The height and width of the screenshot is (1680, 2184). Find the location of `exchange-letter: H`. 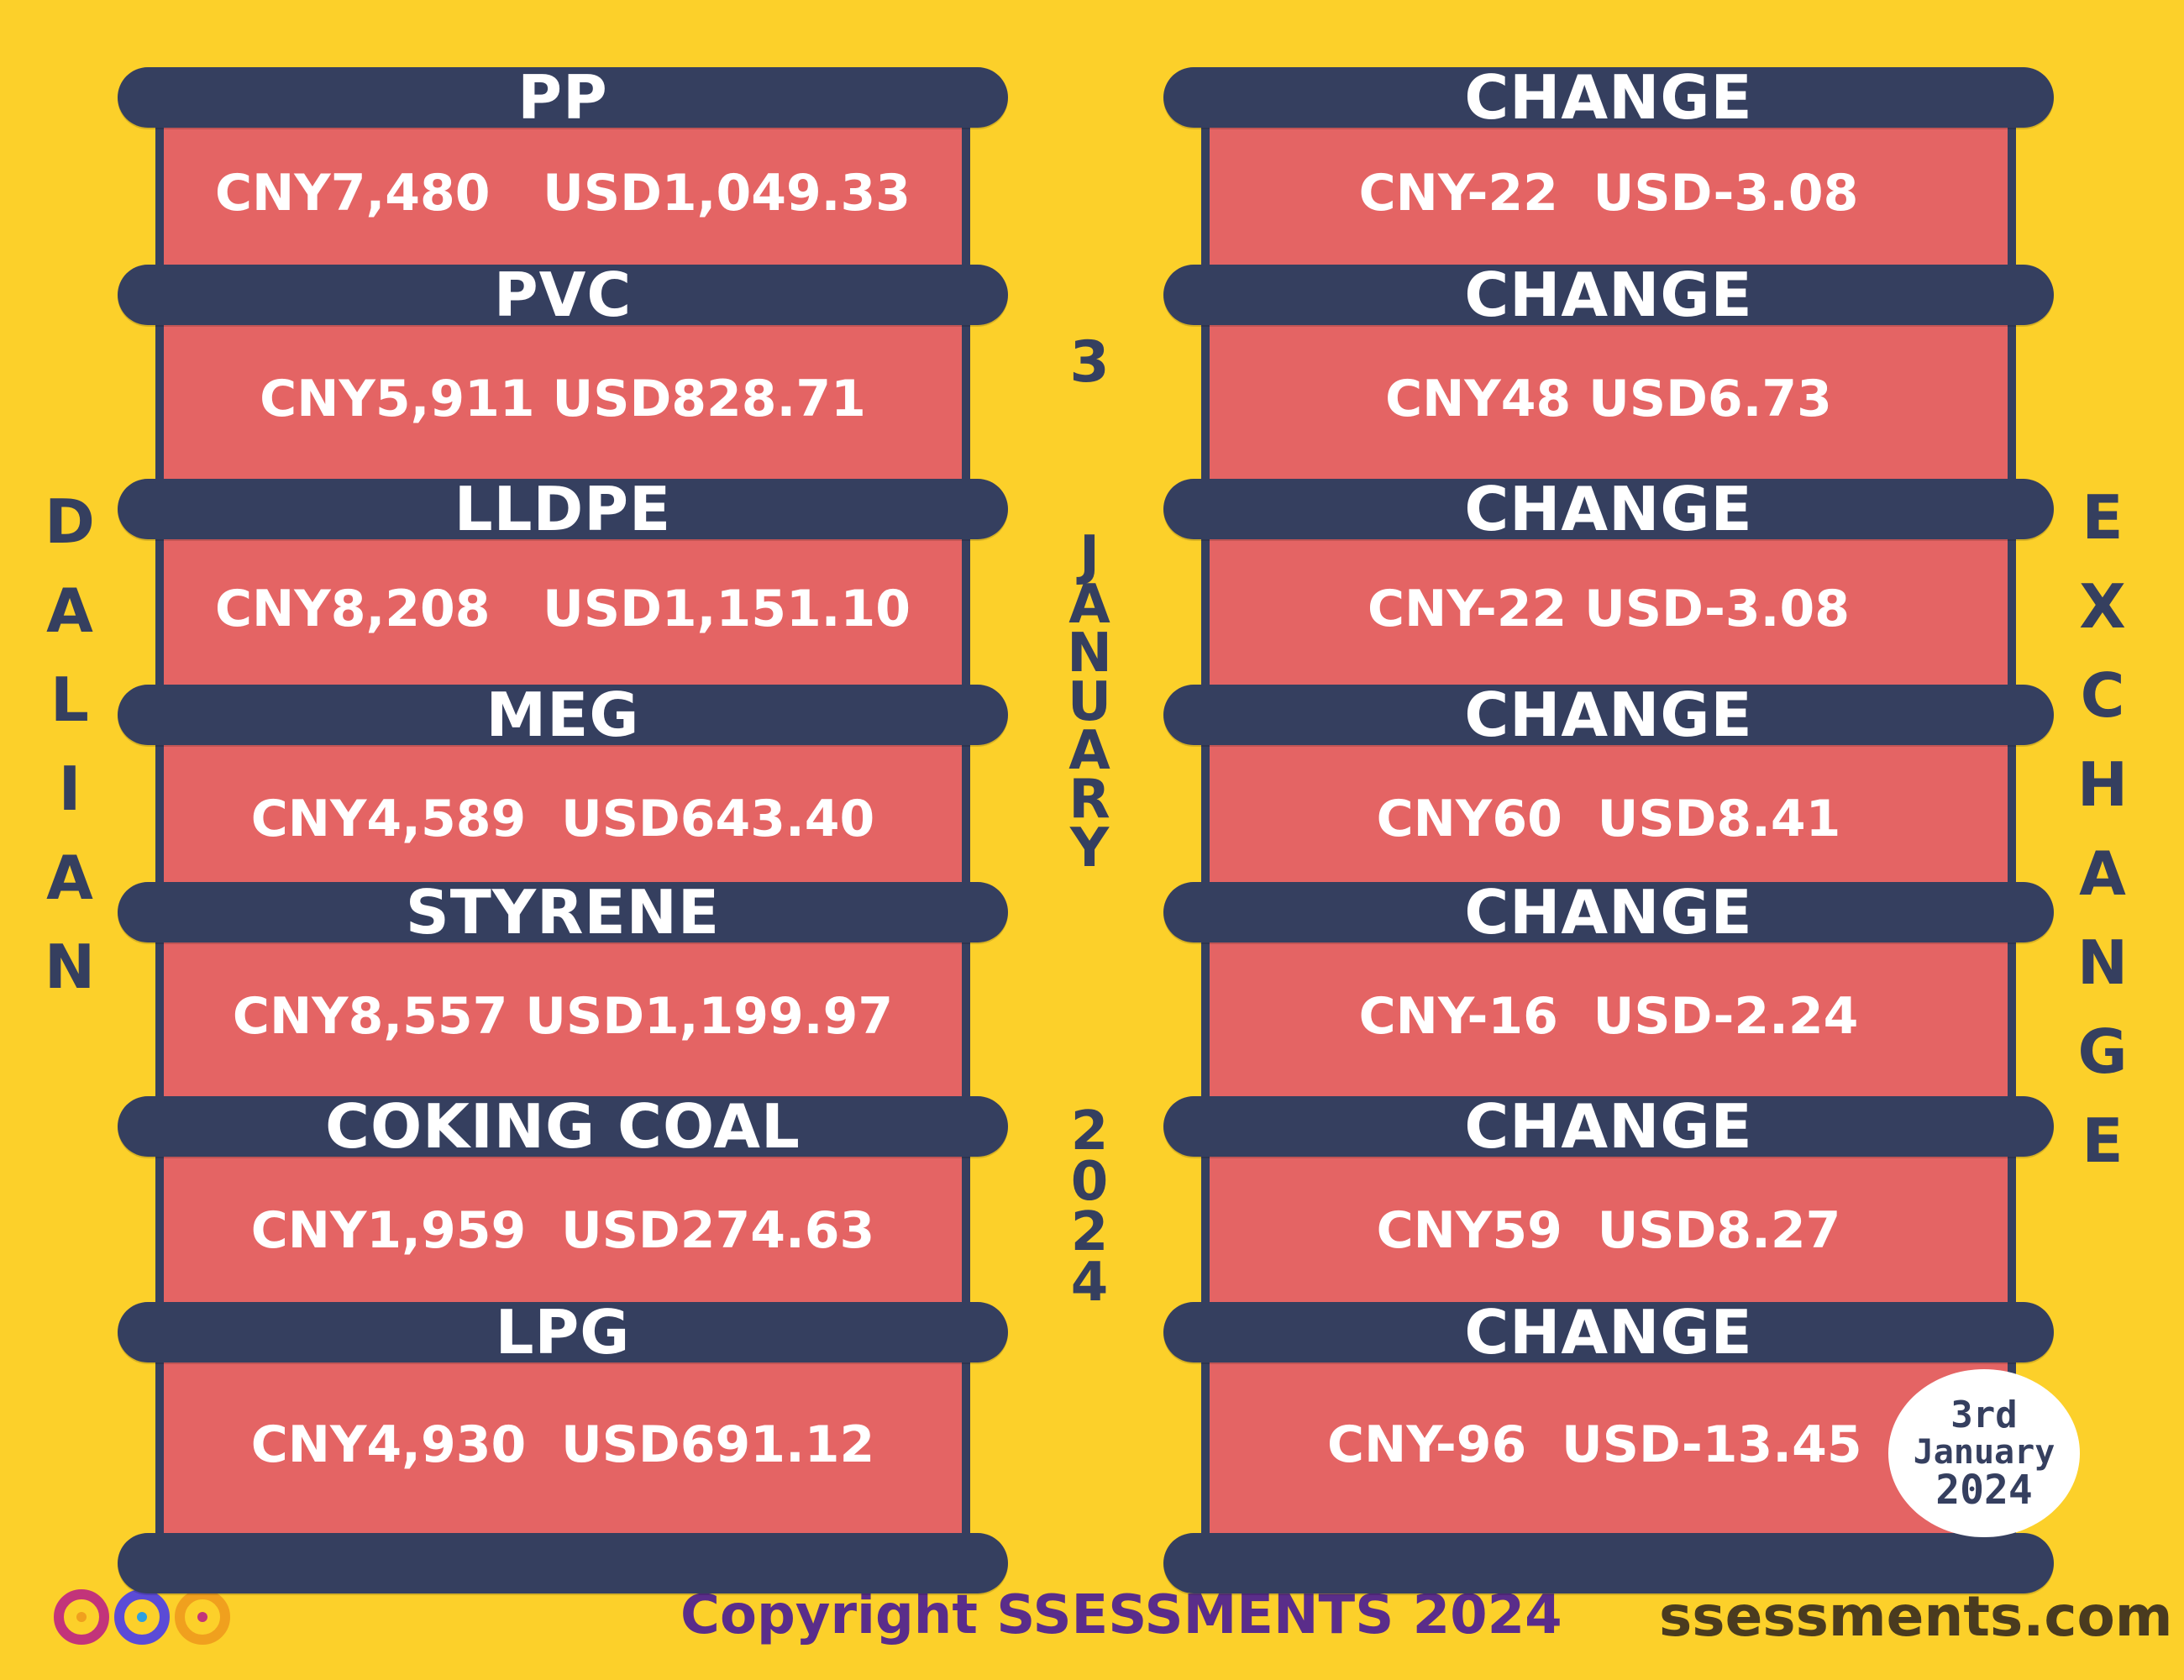

exchange-letter: H is located at coordinates (2102, 784).